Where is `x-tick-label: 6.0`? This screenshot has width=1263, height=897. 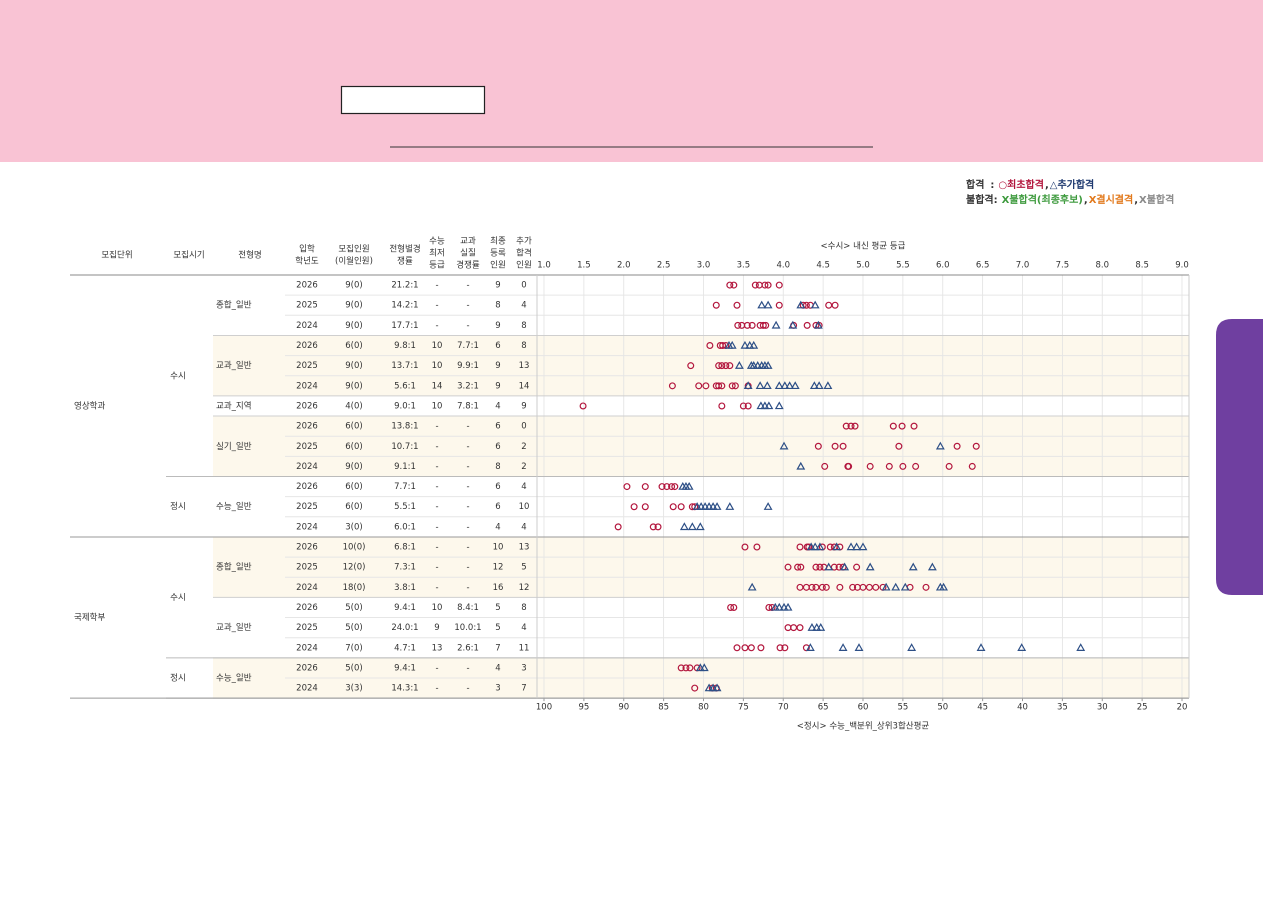
x-tick-label: 6.0 is located at coordinates (943, 266).